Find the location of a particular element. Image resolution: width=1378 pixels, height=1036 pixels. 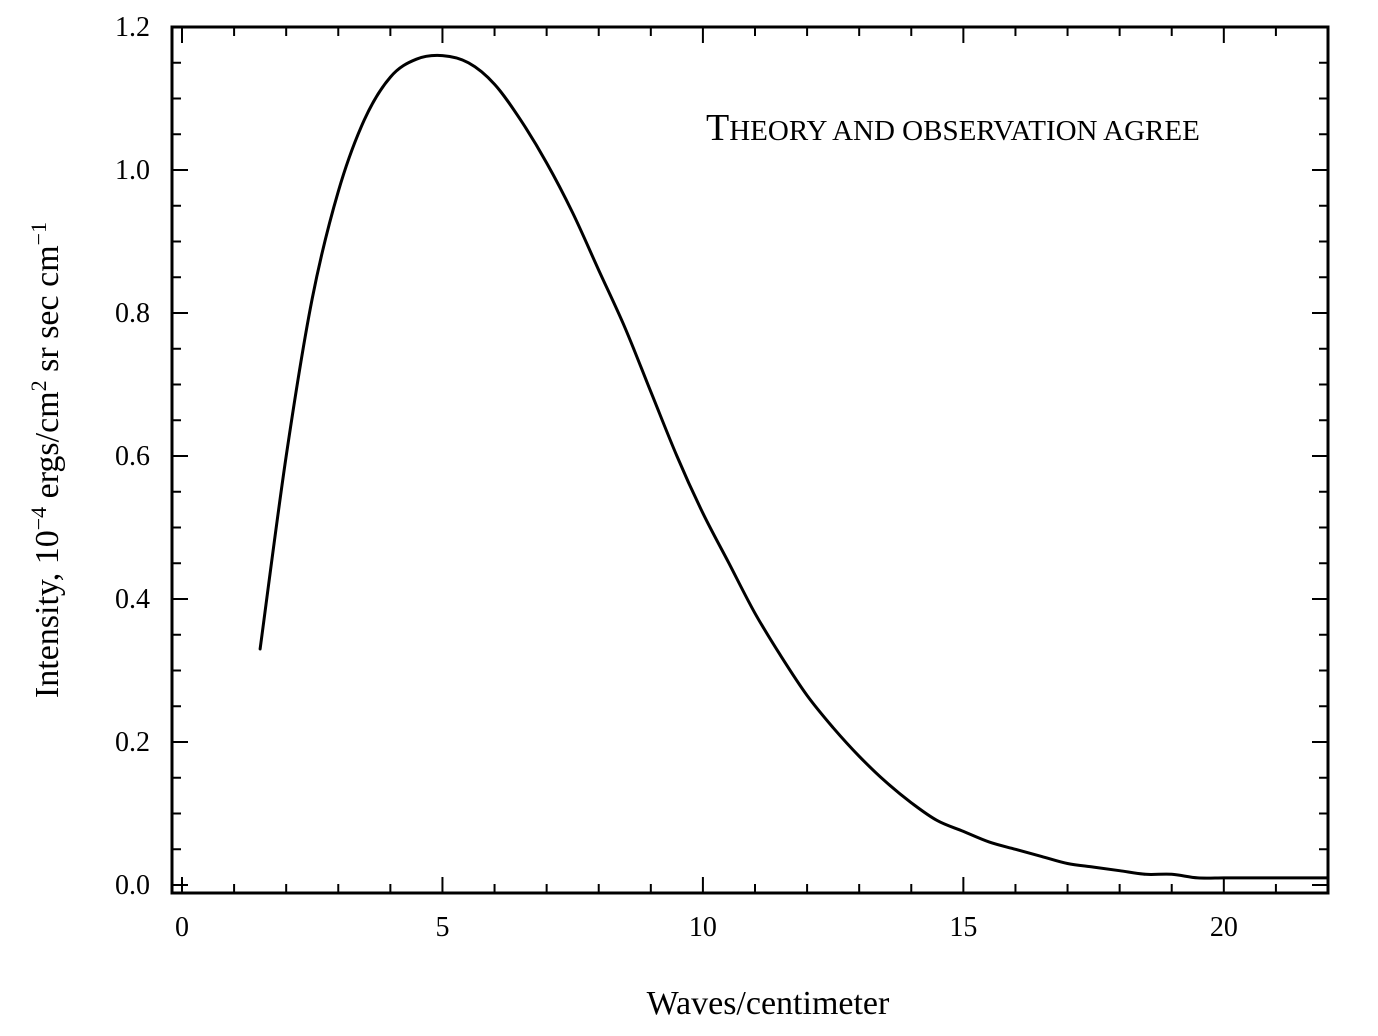

x-tick-label: 5 is located at coordinates (442, 927).